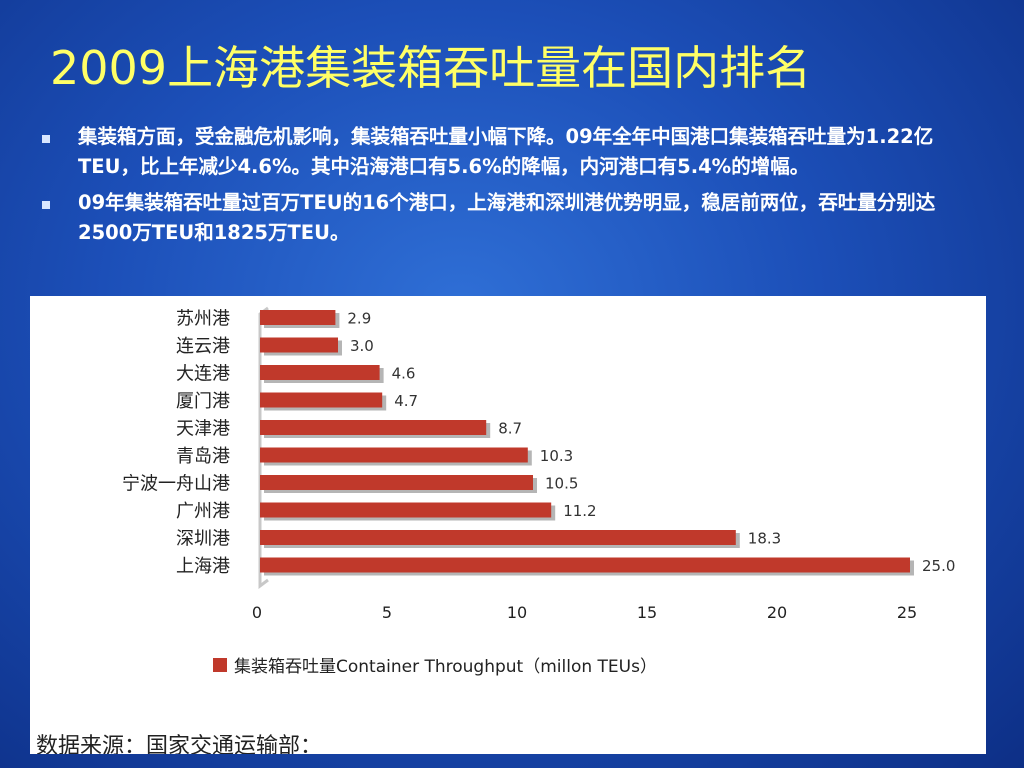 This screenshot has height=768, width=1024. I want to click on value-label: 3.0, so click(362, 346).